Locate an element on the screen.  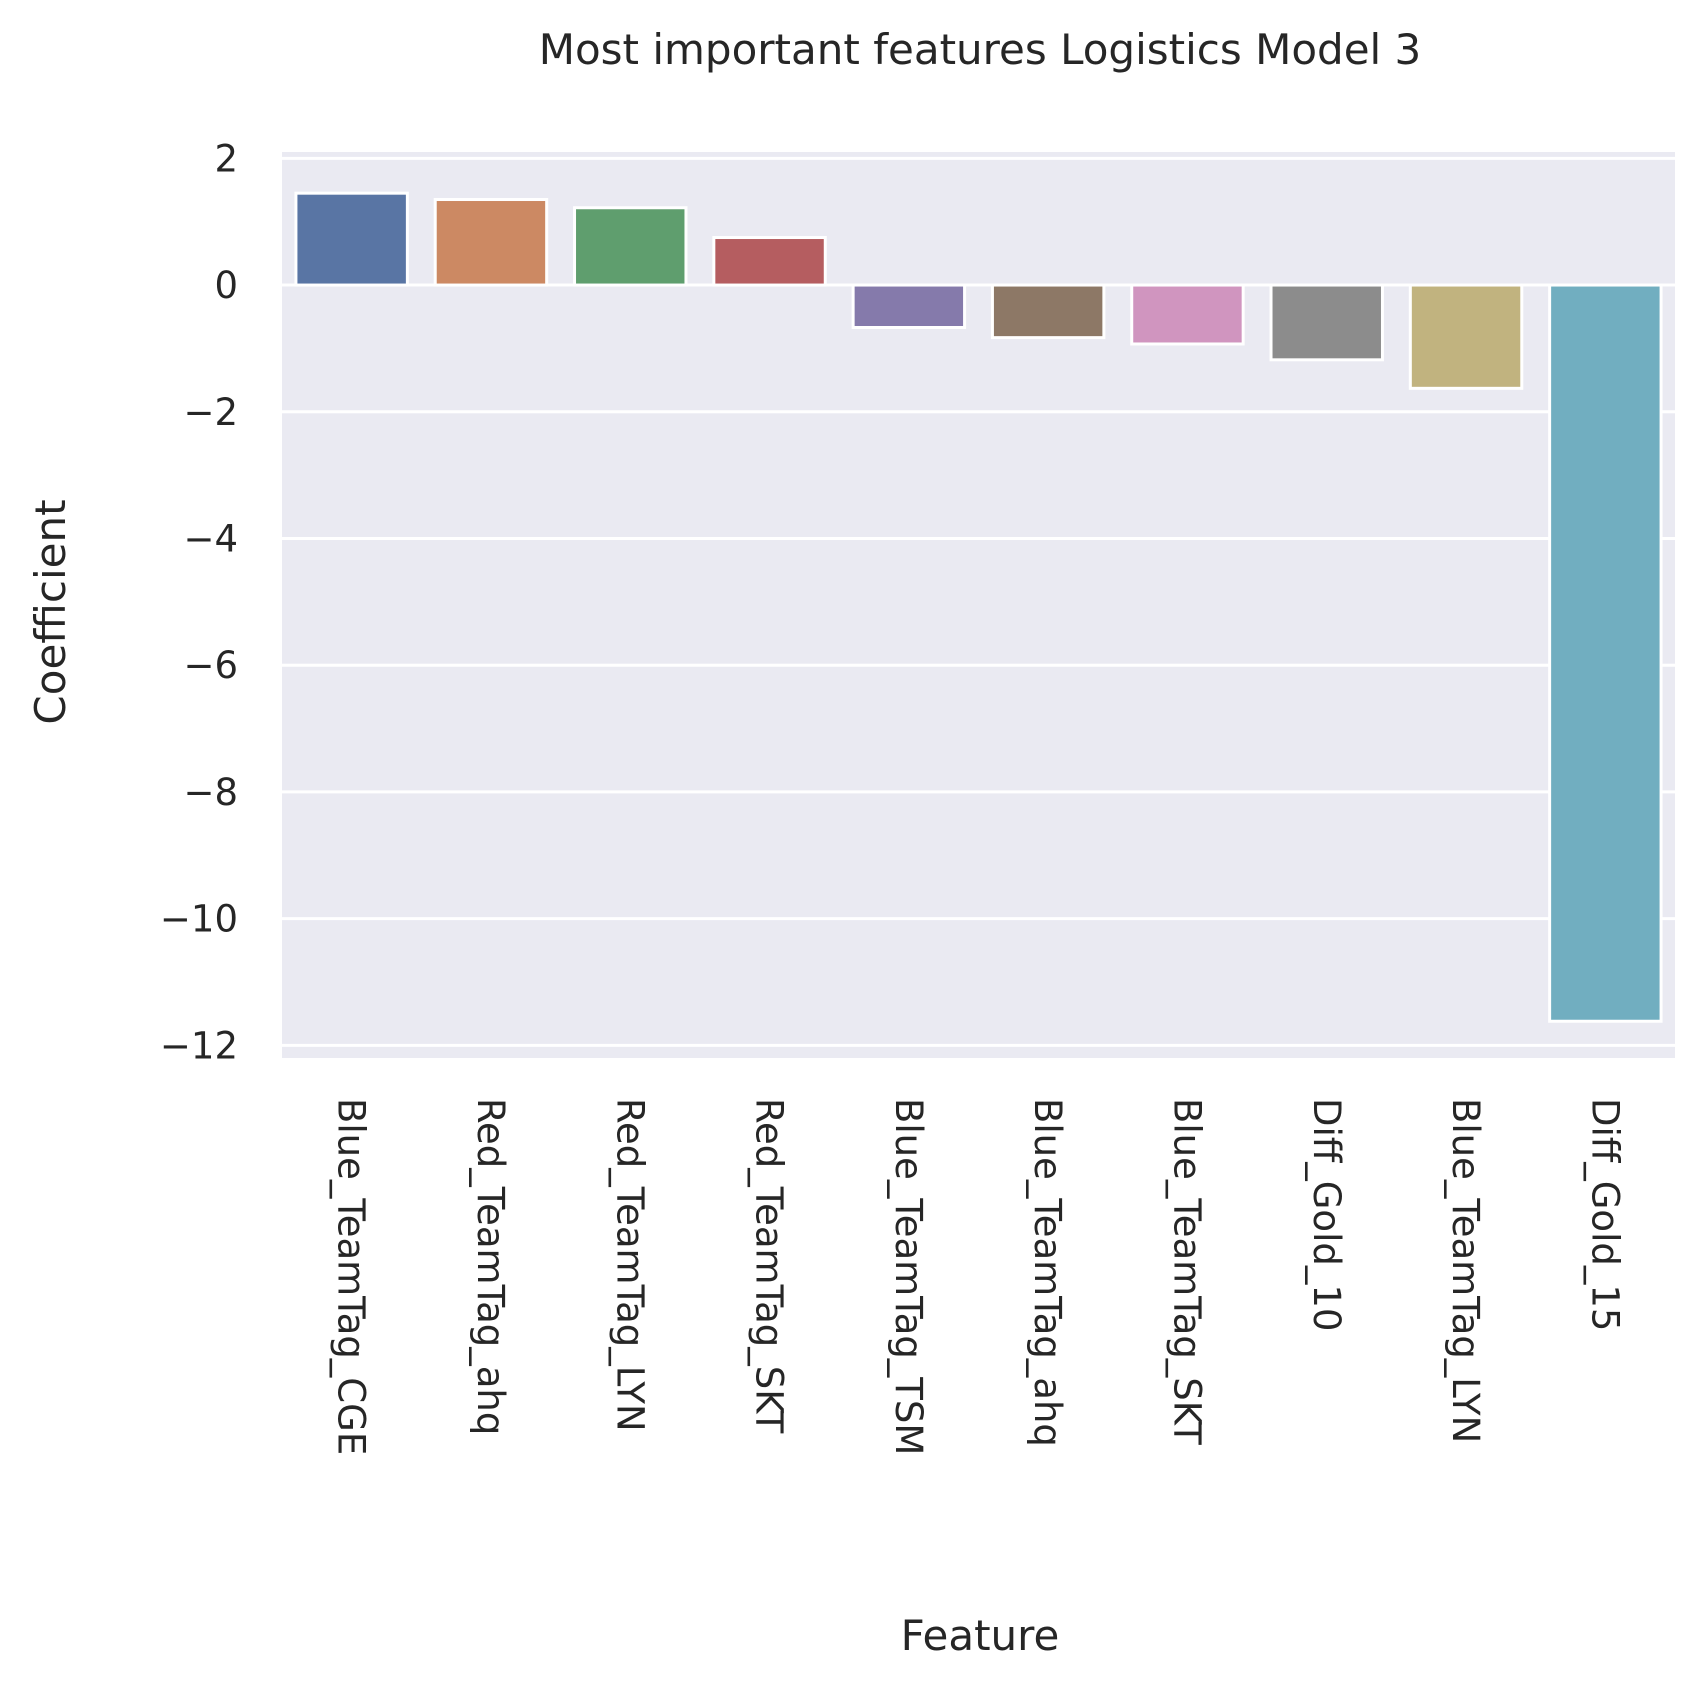
y-tick-label: 2 is located at coordinates (226, 158).